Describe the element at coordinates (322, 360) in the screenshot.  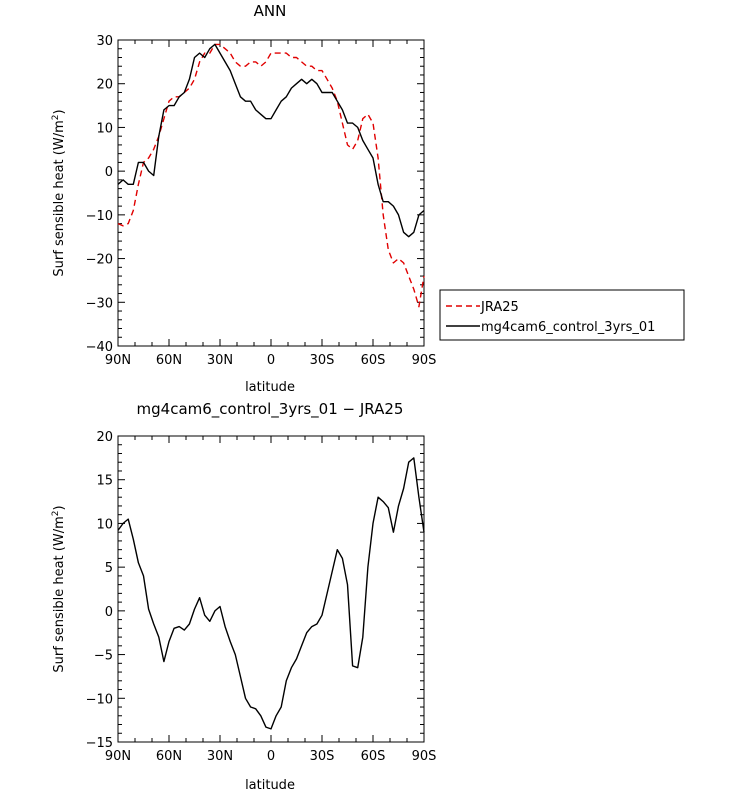
I see `top-xtick-label: 30S` at that location.